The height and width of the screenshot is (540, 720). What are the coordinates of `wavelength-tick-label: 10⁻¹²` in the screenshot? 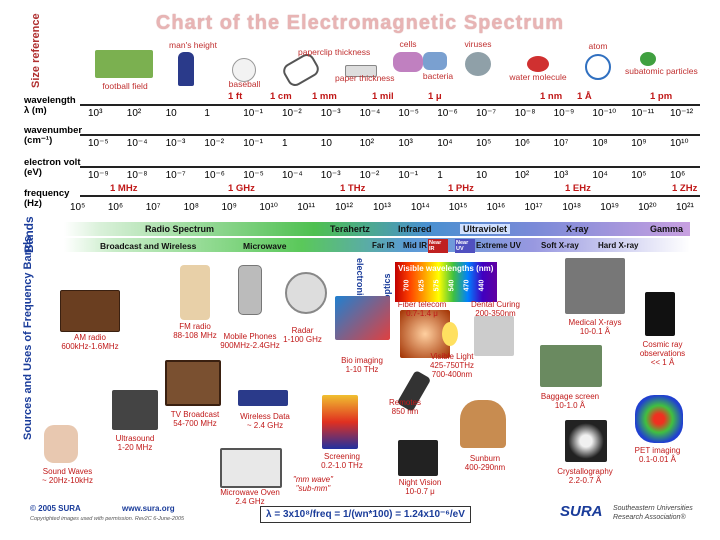 It's located at (682, 113).